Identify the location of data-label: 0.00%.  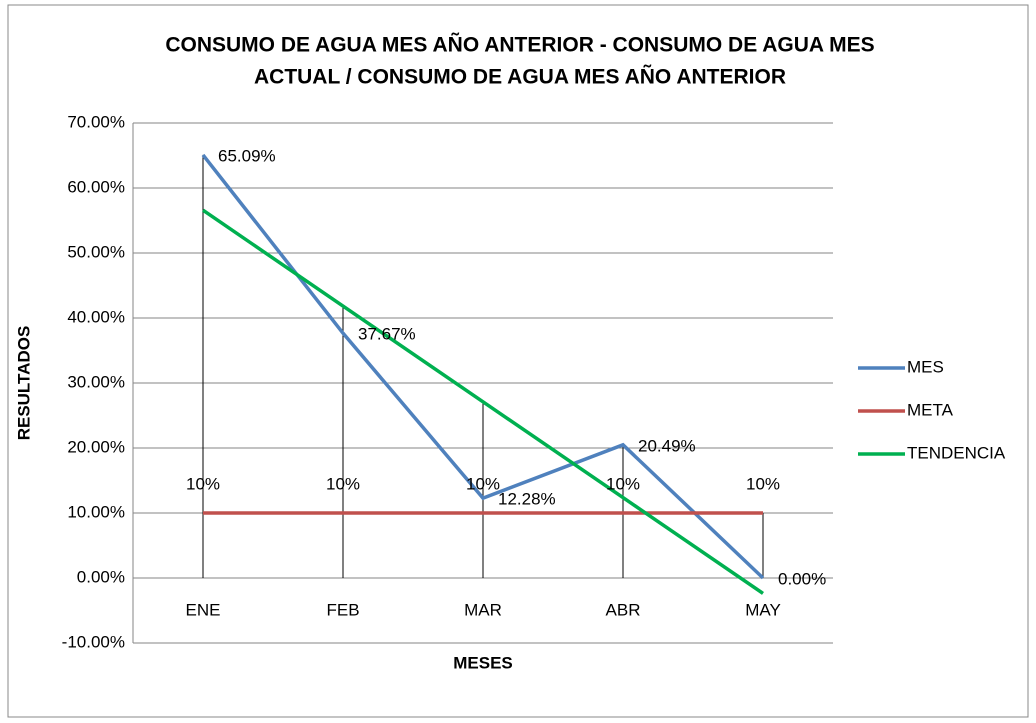
(802, 578).